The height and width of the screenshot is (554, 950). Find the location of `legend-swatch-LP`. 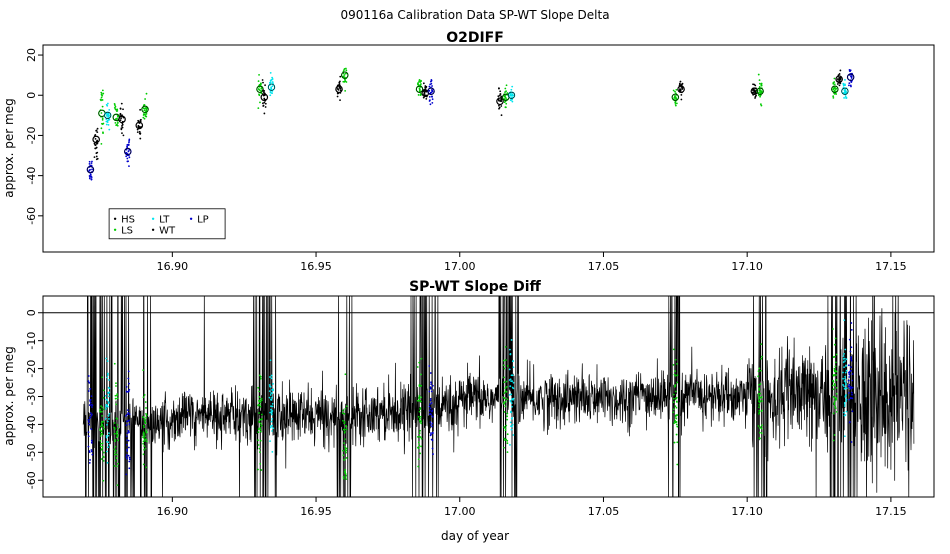

legend-swatch-LP is located at coordinates (191, 218).